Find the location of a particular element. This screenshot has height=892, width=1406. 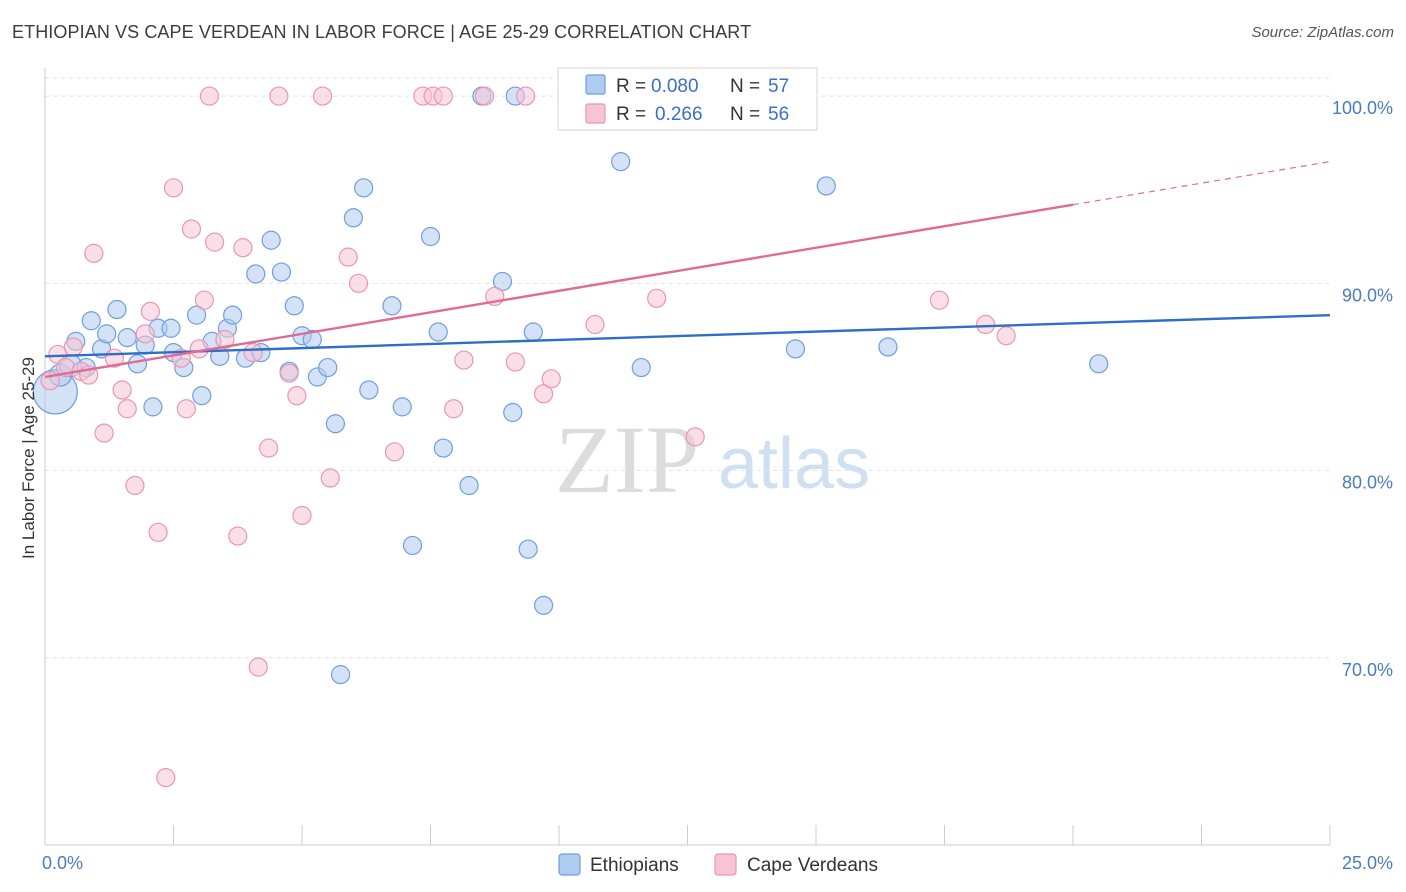

watermark-zip: ZIP is located at coordinates (627, 459).